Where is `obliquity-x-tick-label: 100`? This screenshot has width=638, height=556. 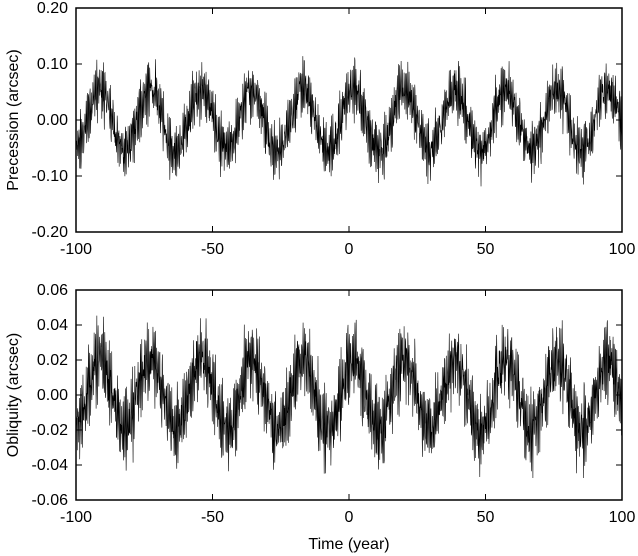
obliquity-x-tick-label: 100 is located at coordinates (622, 517).